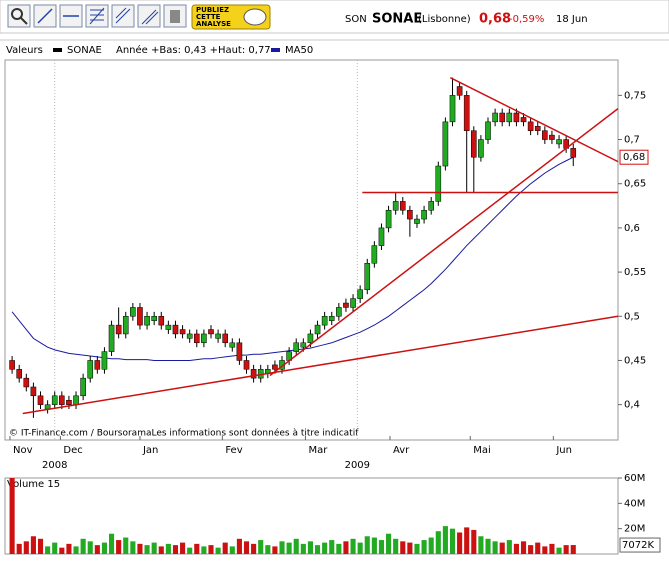 This screenshot has height=563, width=669. Describe the element at coordinates (72, 450) in the screenshot. I see `x-tick-label: Dec` at that location.